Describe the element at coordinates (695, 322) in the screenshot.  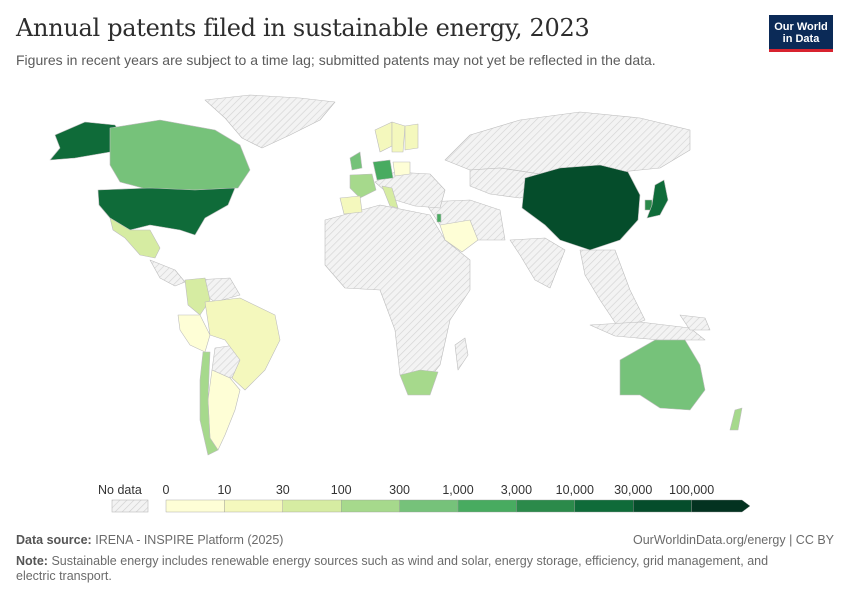
I see `region-png: PNG` at that location.